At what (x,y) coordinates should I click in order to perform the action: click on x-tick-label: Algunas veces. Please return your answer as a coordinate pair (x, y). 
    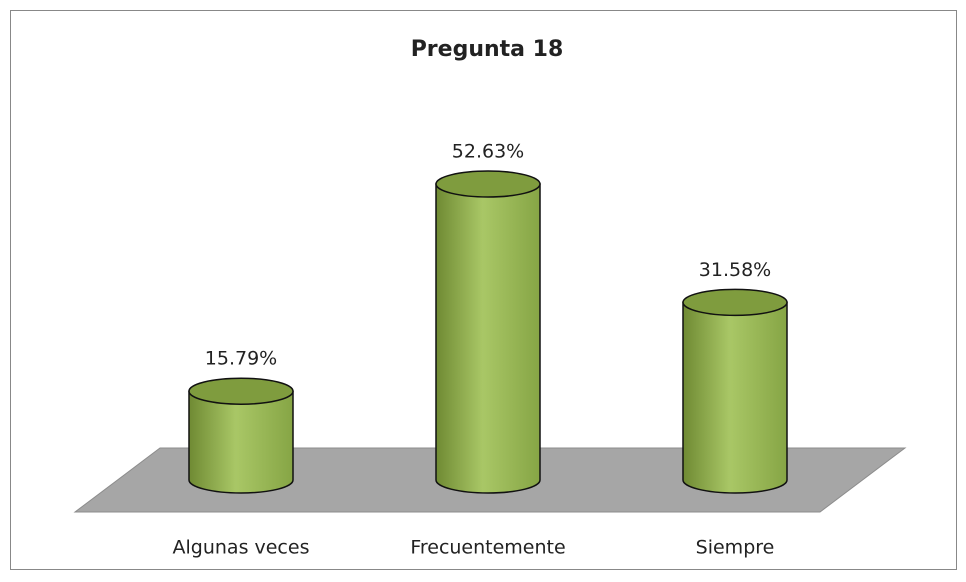
    Looking at the image, I should click on (241, 548).